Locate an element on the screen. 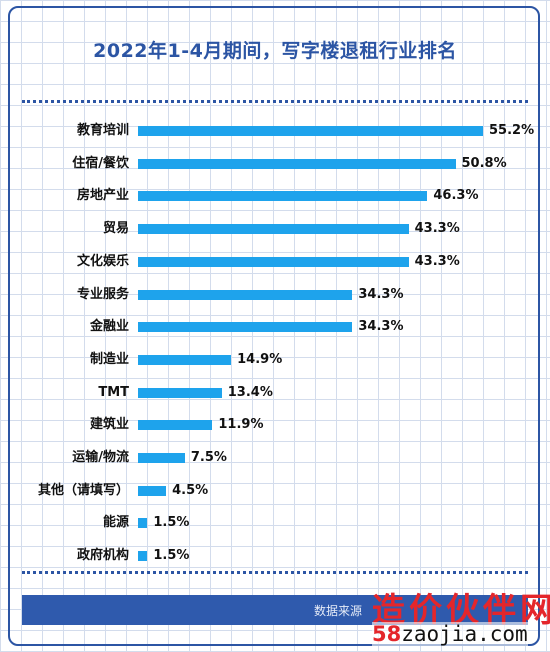 This screenshot has height=652, width=550. value-label: 4.5% is located at coordinates (190, 490).